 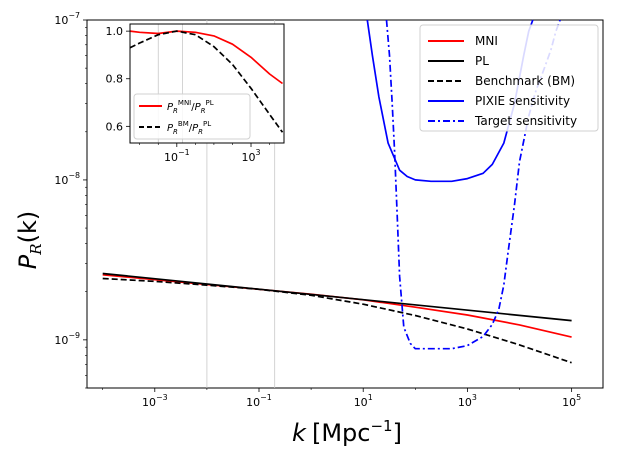 I want to click on main-ytick-label-1: 10⁻⁸, so click(x=67, y=179).